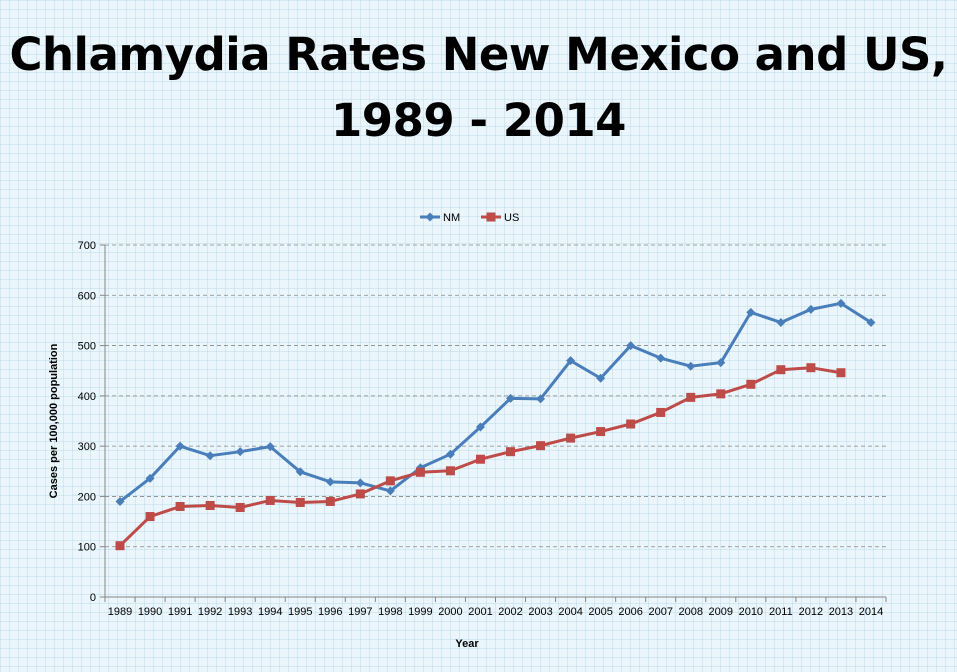  What do you see at coordinates (360, 494) in the screenshot?
I see `series-us-point-1997` at bounding box center [360, 494].